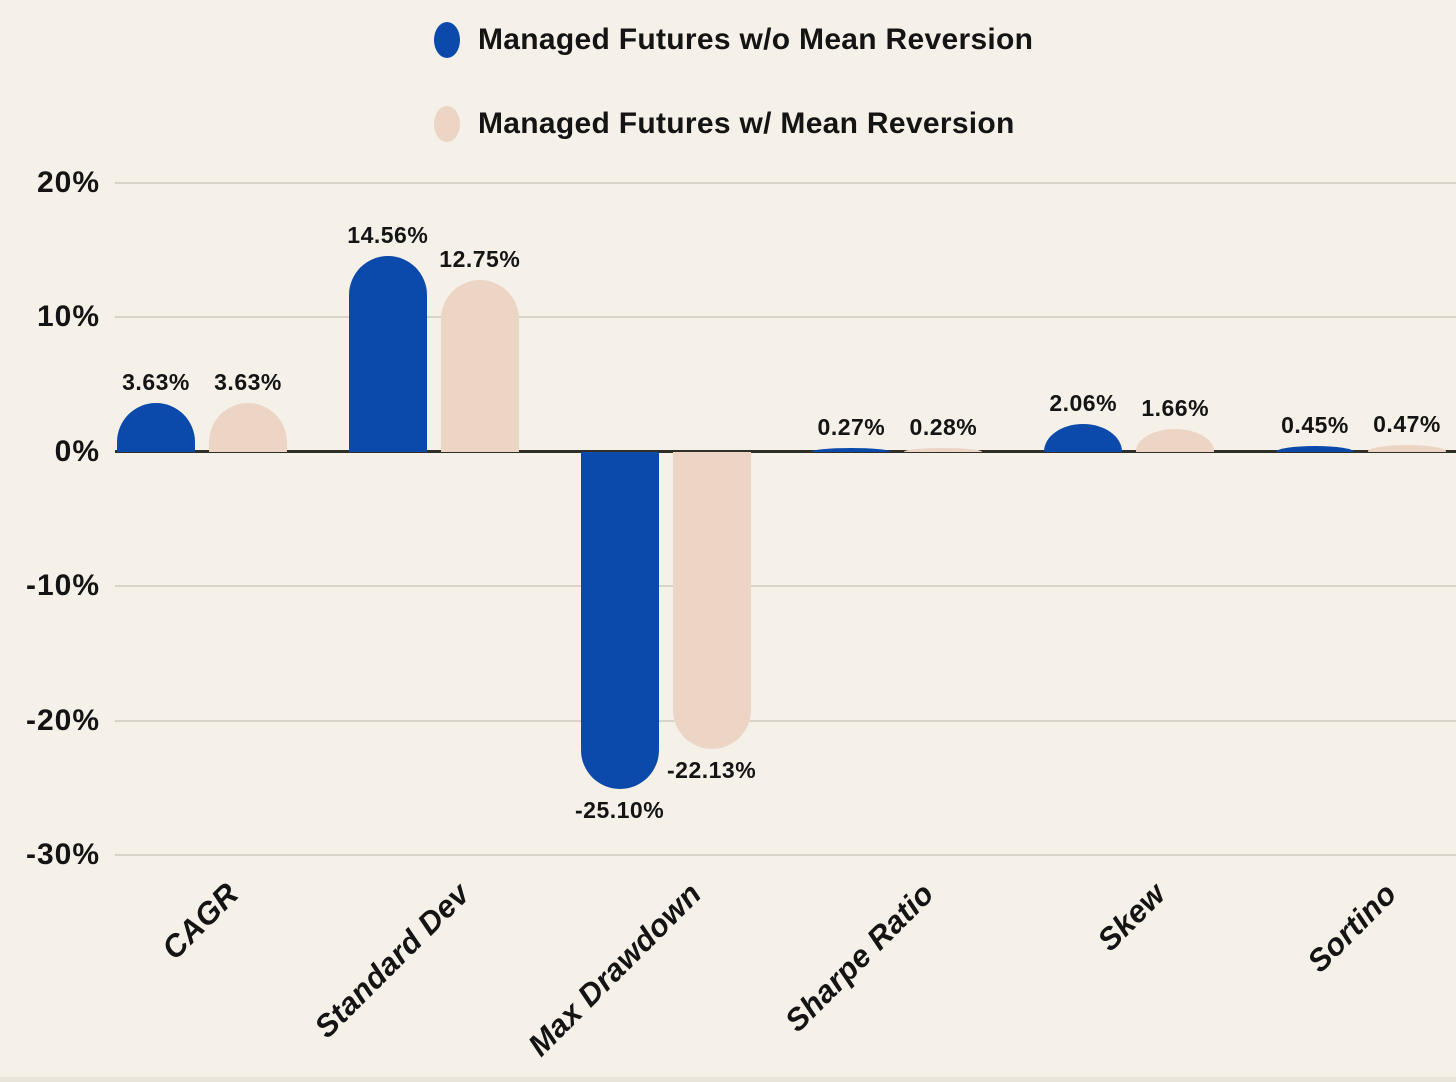 The height and width of the screenshot is (1082, 1456). I want to click on series2-marker-icon, so click(447, 124).